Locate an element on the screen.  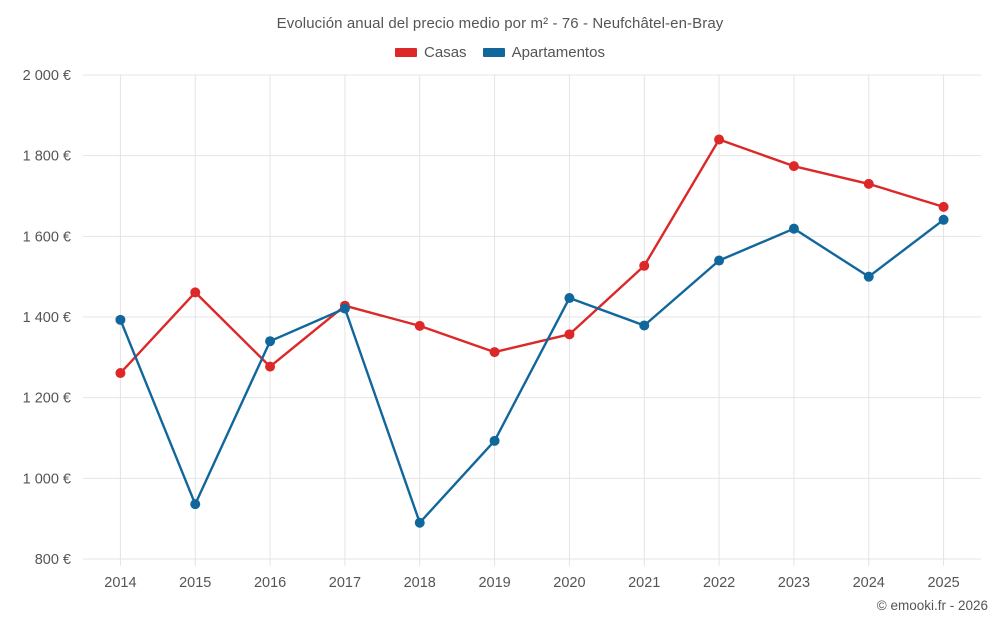
x-axis-tick-label: 2014 is located at coordinates (120, 583).